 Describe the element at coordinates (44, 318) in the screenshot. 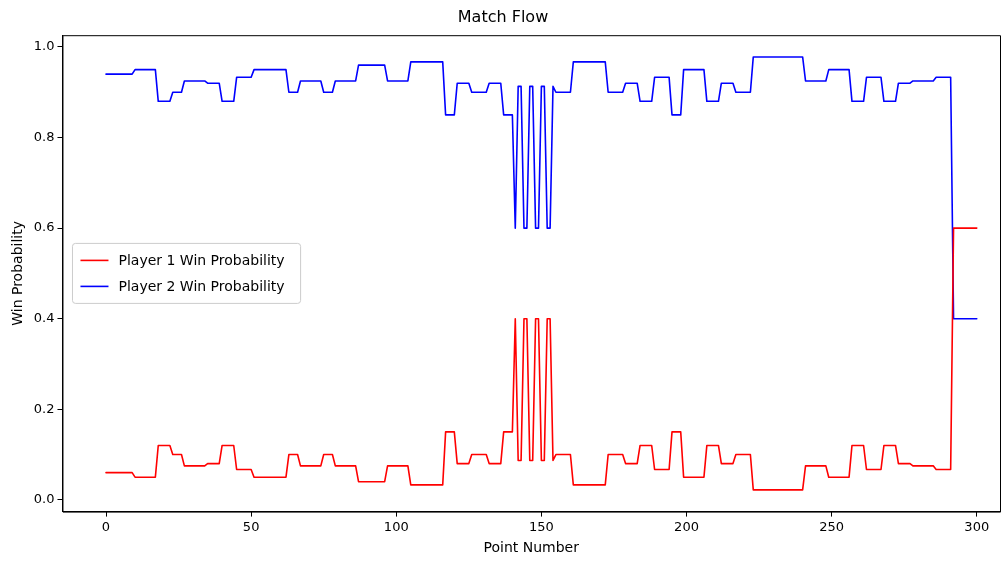

I see `y-tick-label: 0.4` at that location.